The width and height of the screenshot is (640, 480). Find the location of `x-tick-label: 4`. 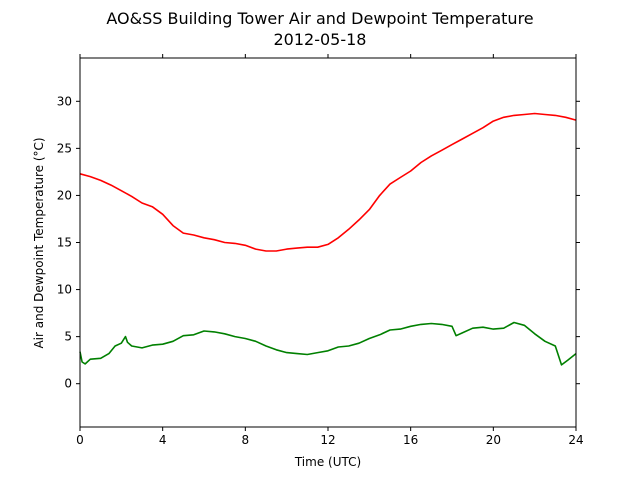

x-tick-label: 4 is located at coordinates (163, 440).